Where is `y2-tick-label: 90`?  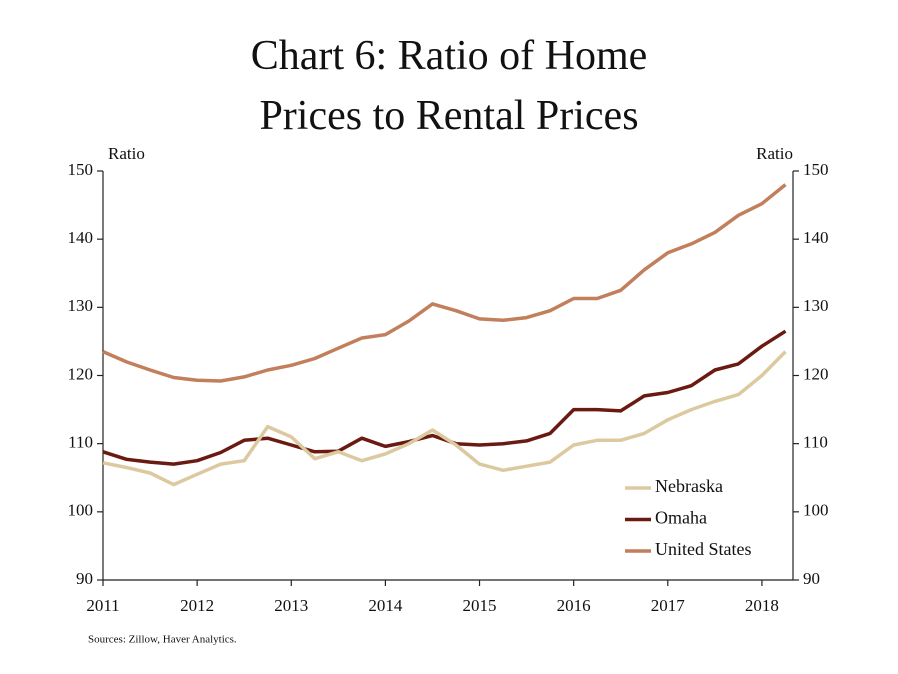 y2-tick-label: 90 is located at coordinates (811, 578).